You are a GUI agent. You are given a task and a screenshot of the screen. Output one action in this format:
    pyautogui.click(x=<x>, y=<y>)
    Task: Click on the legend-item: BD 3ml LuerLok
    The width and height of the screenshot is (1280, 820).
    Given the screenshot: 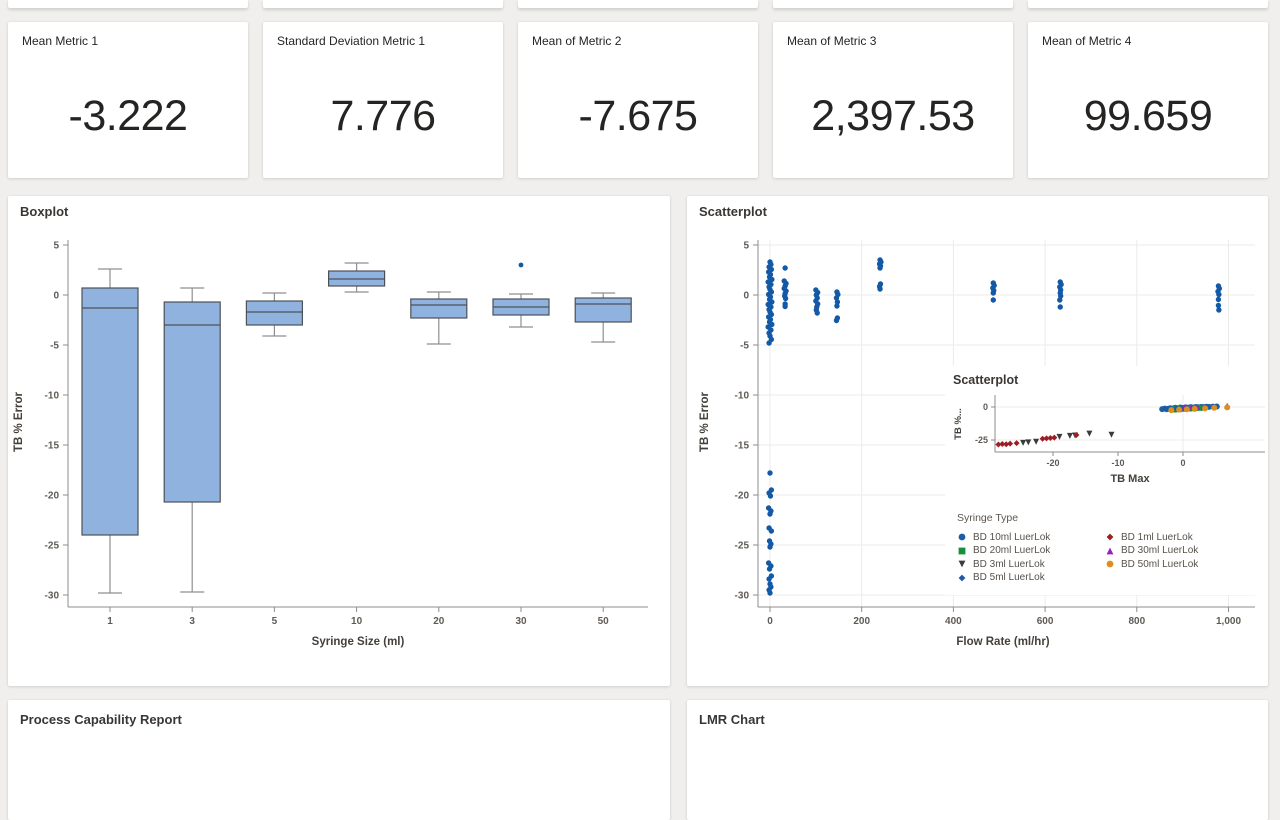 What is the action you would take?
    pyautogui.click(x=1031, y=564)
    